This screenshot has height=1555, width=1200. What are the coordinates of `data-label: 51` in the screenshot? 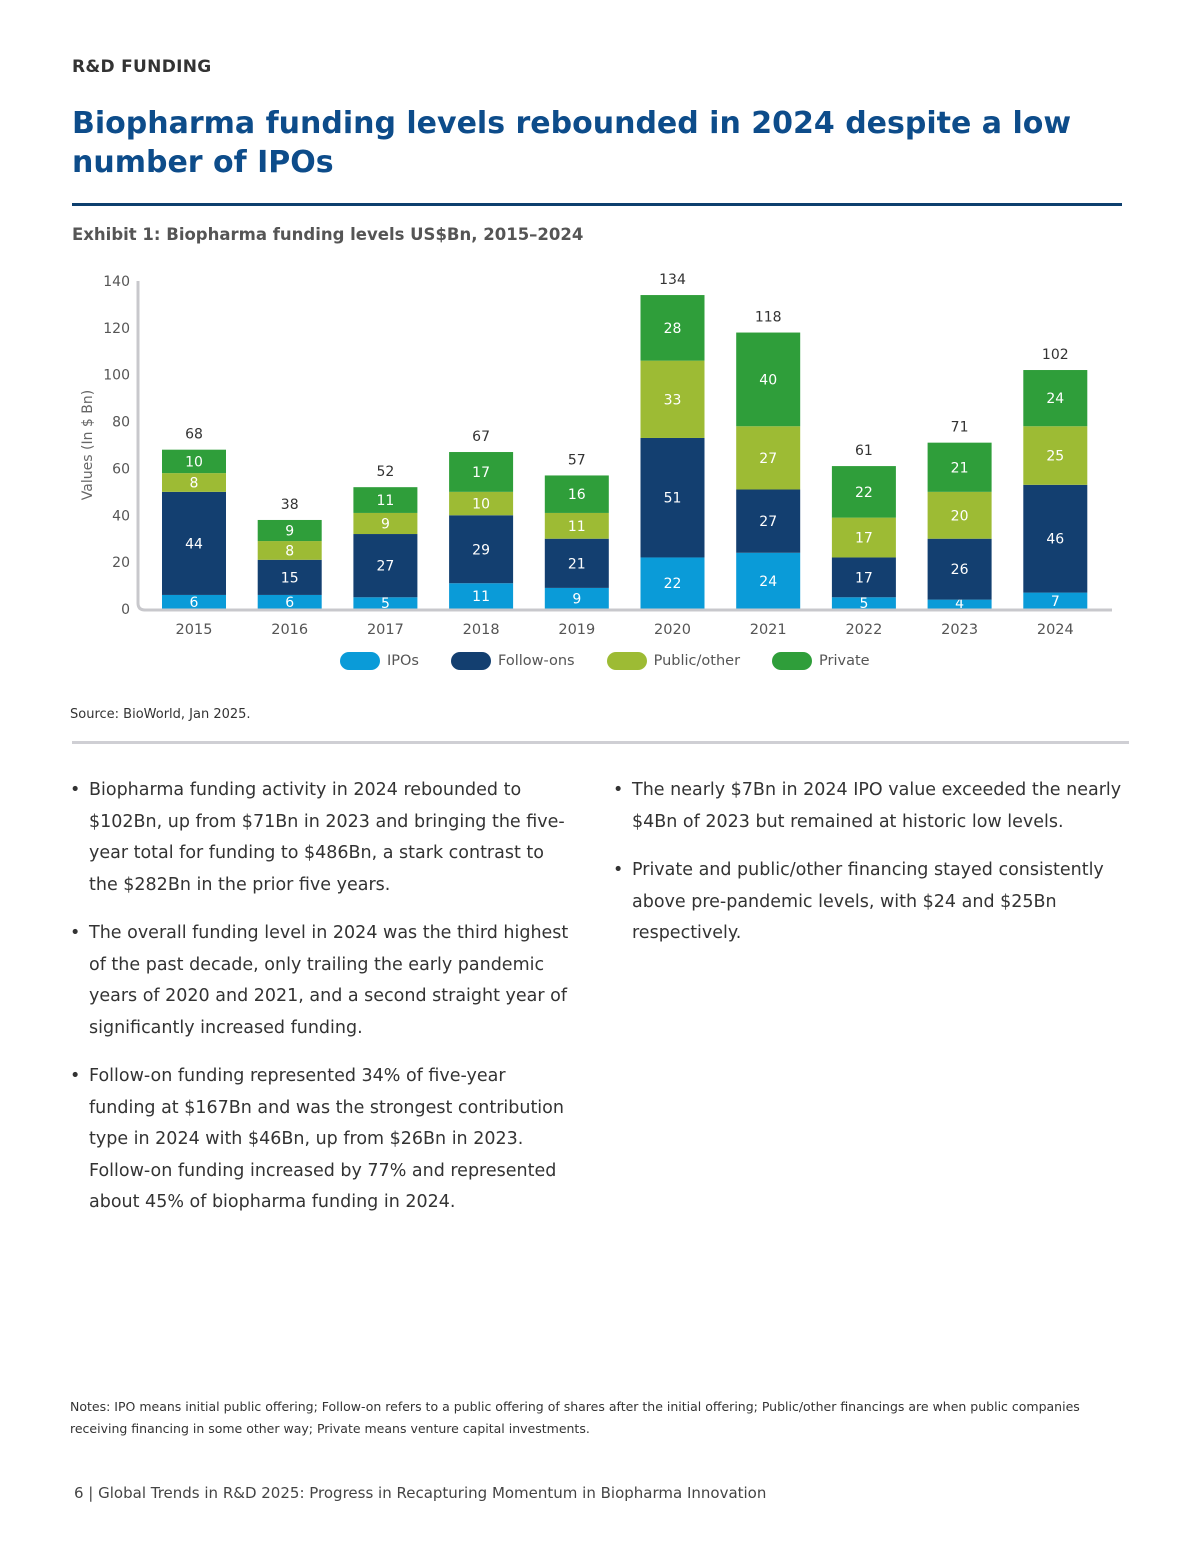 It's located at (673, 499).